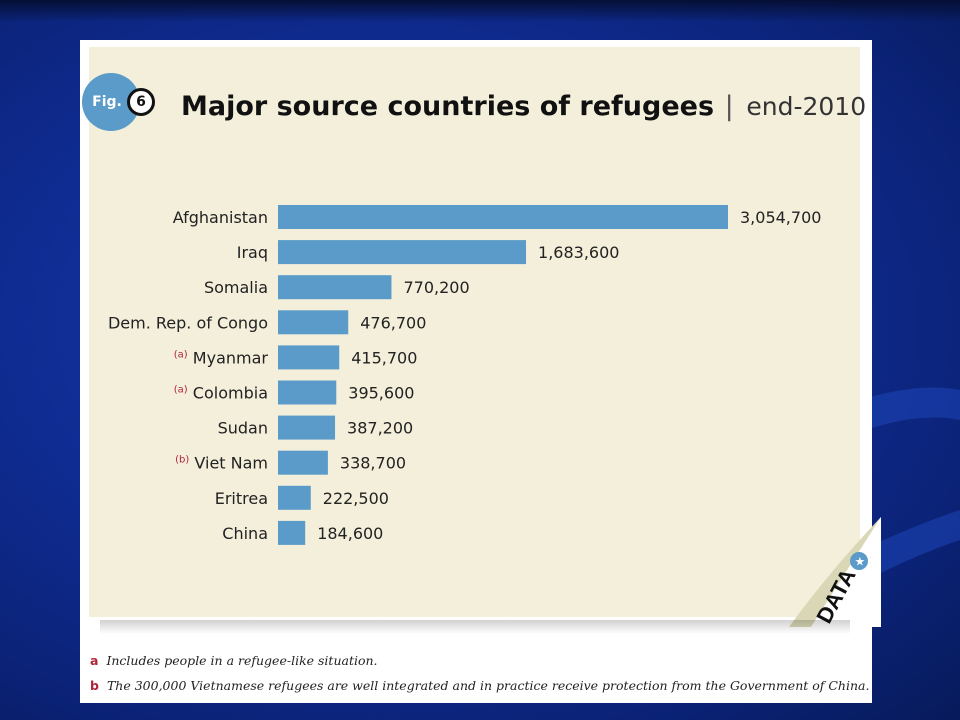 The height and width of the screenshot is (720, 960). I want to click on value-label: 387,200, so click(380, 428).